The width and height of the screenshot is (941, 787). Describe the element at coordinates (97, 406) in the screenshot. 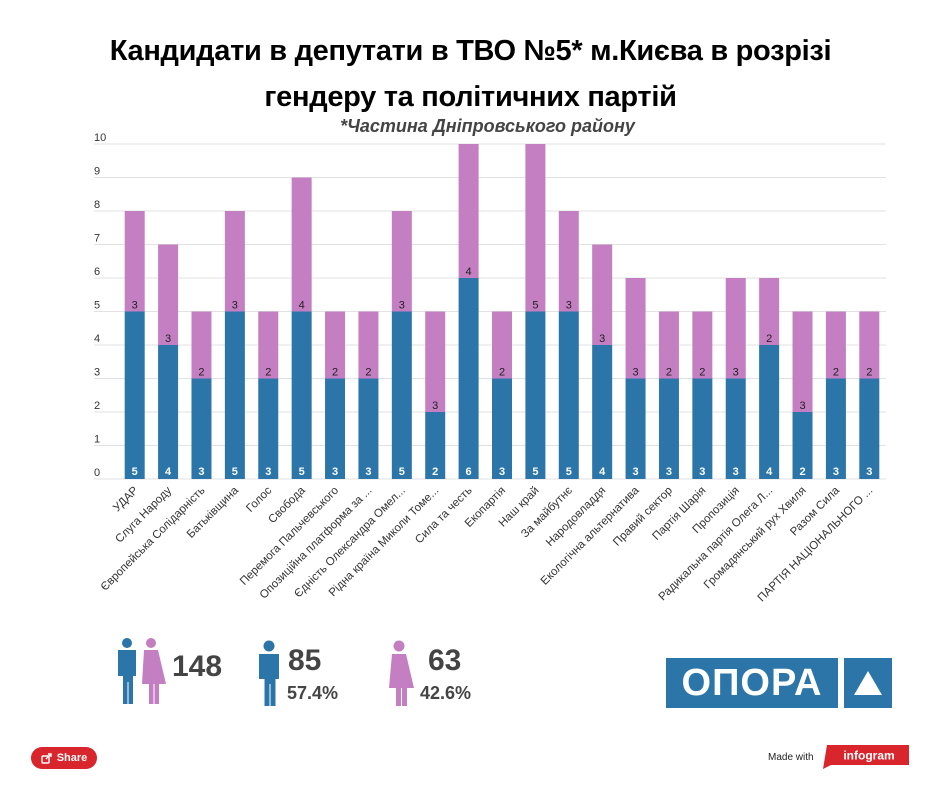

I see `y-tick-label: 2` at that location.